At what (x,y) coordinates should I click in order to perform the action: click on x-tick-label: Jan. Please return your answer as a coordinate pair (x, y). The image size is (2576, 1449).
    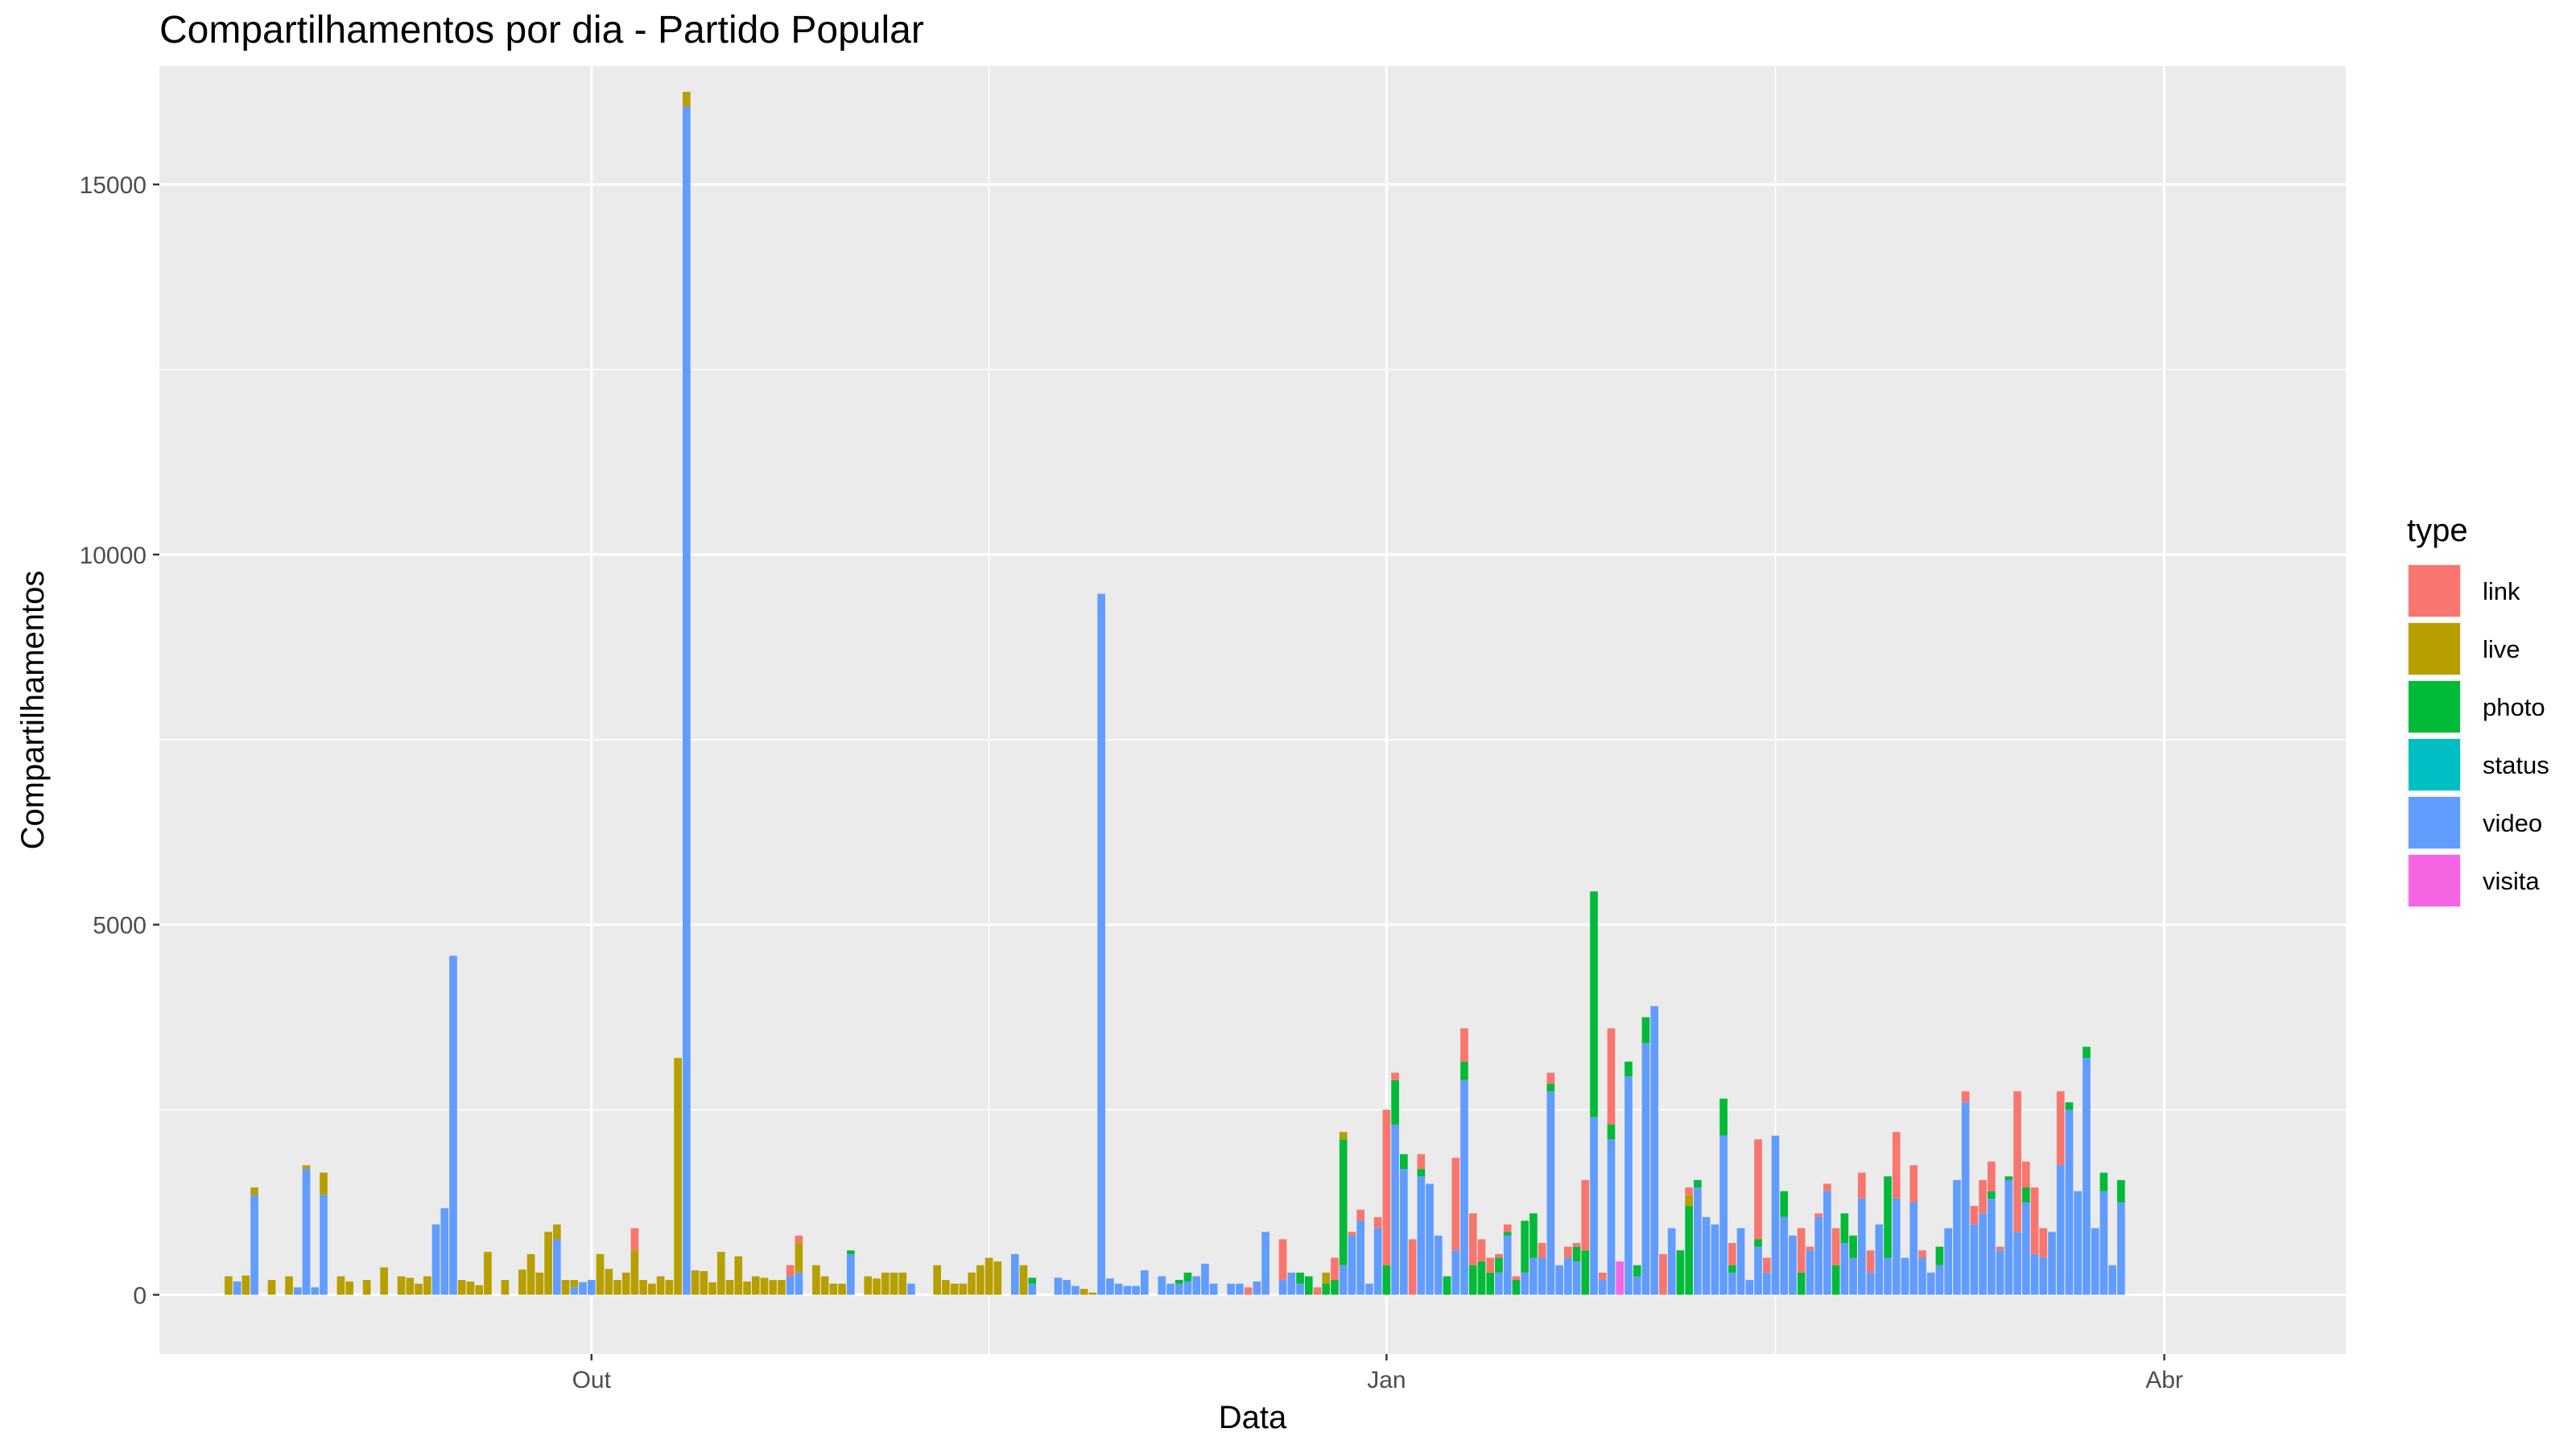
    Looking at the image, I should click on (1386, 1380).